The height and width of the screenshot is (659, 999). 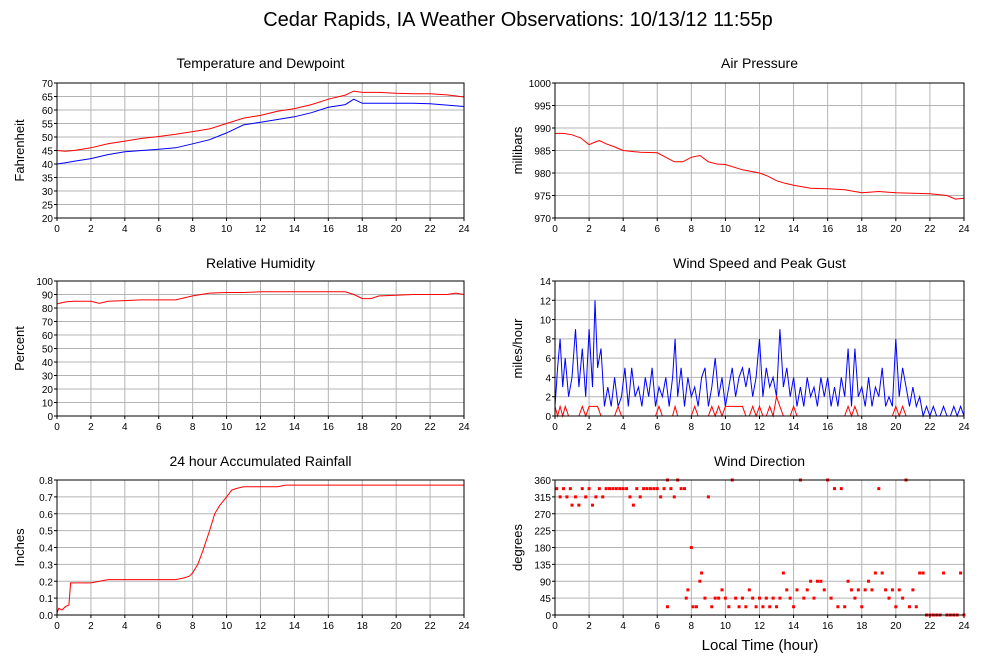 What do you see at coordinates (48, 84) in the screenshot?
I see `y-tick-label: 70` at bounding box center [48, 84].